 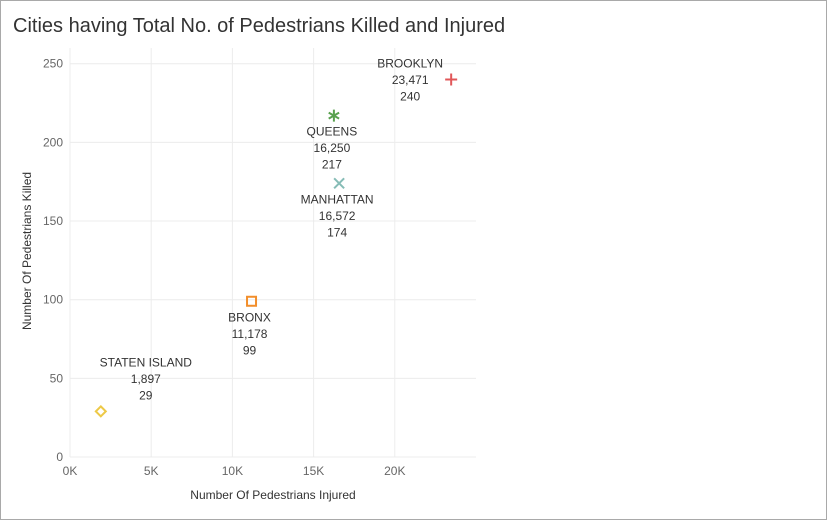 What do you see at coordinates (313, 471) in the screenshot?
I see `x-tick-label: 15K` at bounding box center [313, 471].